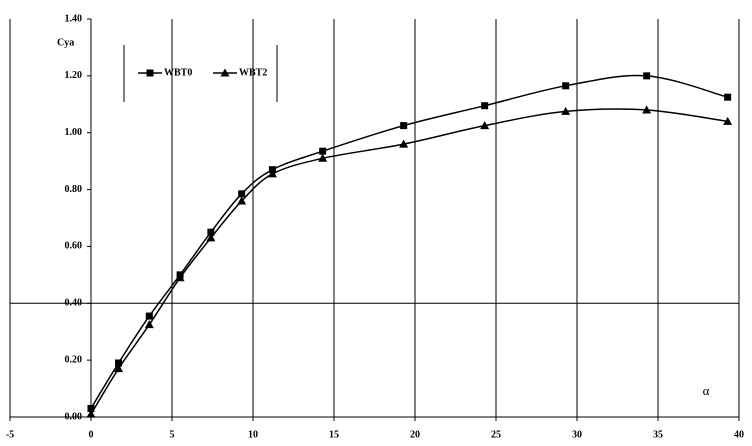 The image size is (752, 446). Describe the element at coordinates (706, 390) in the screenshot. I see `annotation: α` at that location.